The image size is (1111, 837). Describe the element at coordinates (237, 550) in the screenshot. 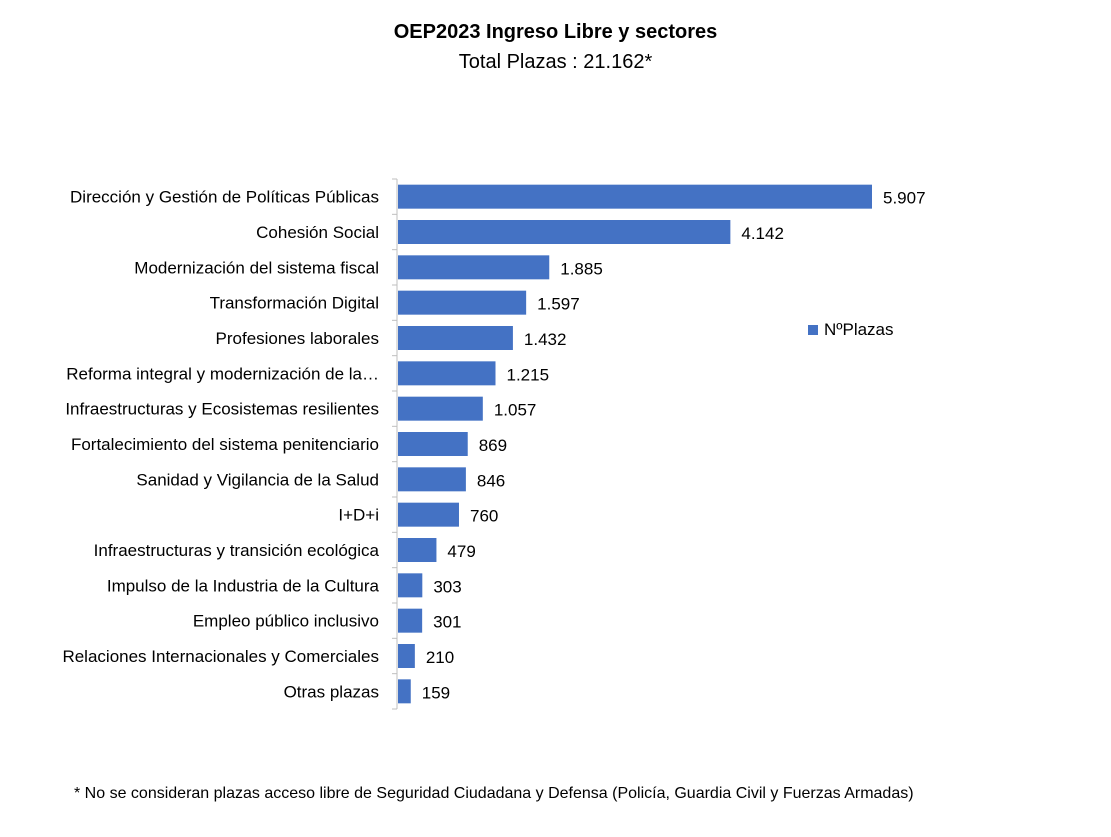

I see `category-label: Infraestructuras y transición ecológica` at that location.